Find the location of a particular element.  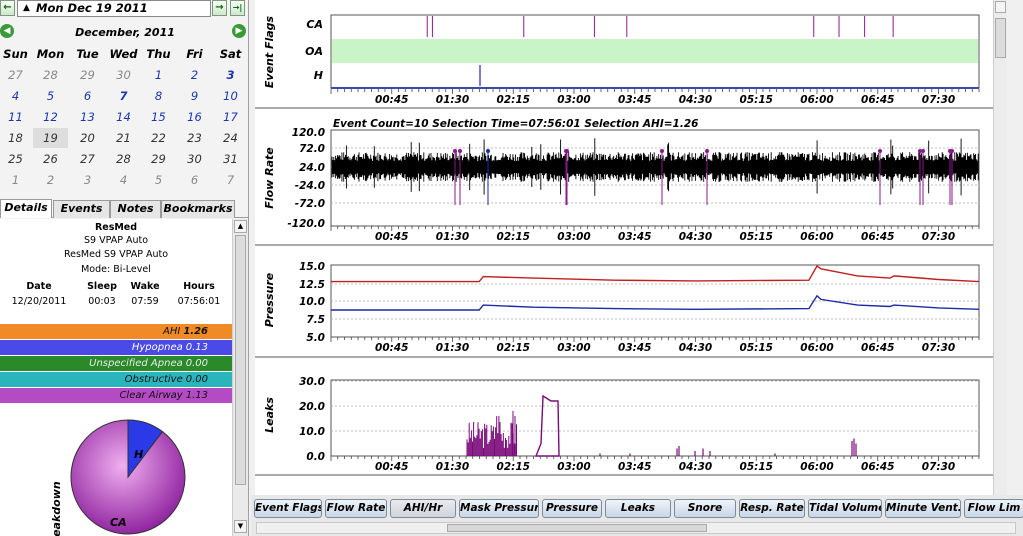

toggle-flow-lim: Flow Lim is located at coordinates (993, 508).